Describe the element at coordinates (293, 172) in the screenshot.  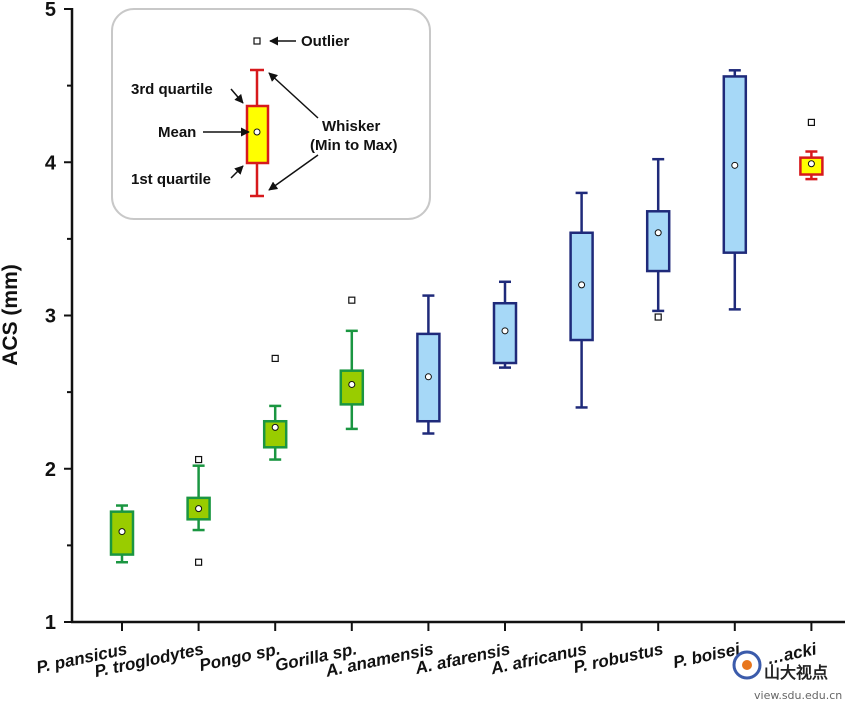
I see `legend-whisker-arrow-bottom` at that location.